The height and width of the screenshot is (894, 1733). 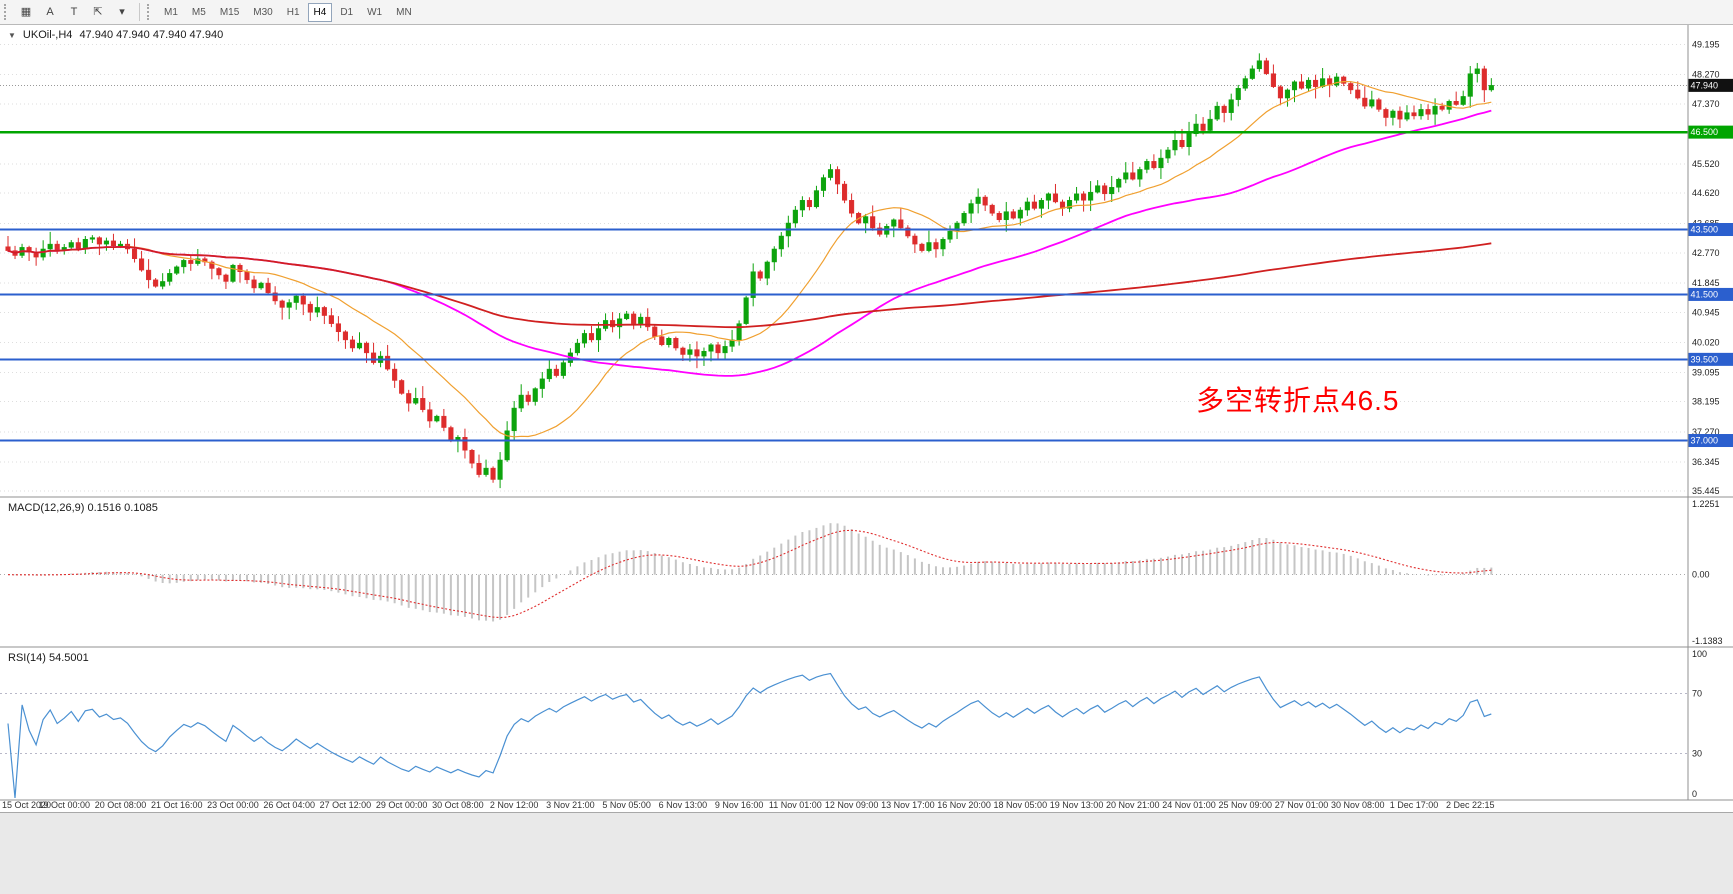 I want to click on svg-text: 47.940, so click(x=1705, y=85).